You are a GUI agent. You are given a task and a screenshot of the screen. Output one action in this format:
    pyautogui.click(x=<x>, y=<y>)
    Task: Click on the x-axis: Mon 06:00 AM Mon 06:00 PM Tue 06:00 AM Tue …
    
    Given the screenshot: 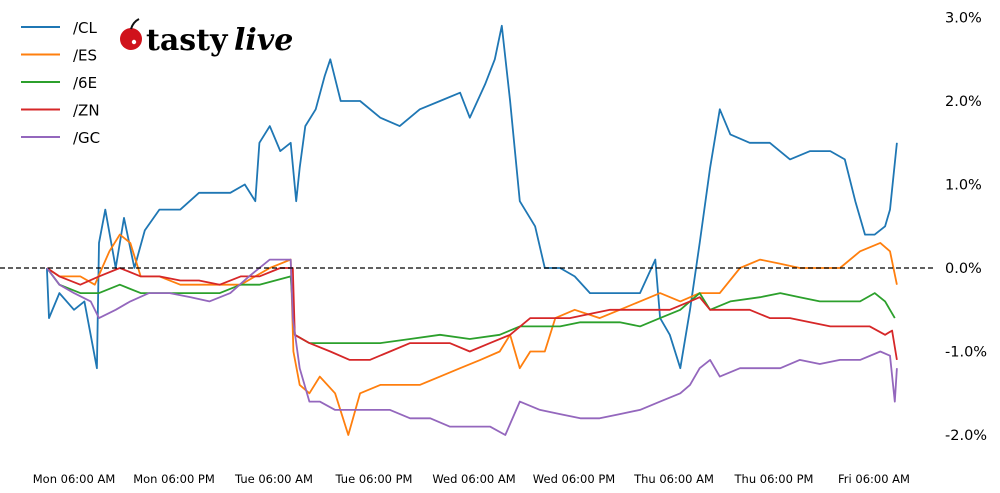 What is the action you would take?
    pyautogui.click(x=471, y=479)
    